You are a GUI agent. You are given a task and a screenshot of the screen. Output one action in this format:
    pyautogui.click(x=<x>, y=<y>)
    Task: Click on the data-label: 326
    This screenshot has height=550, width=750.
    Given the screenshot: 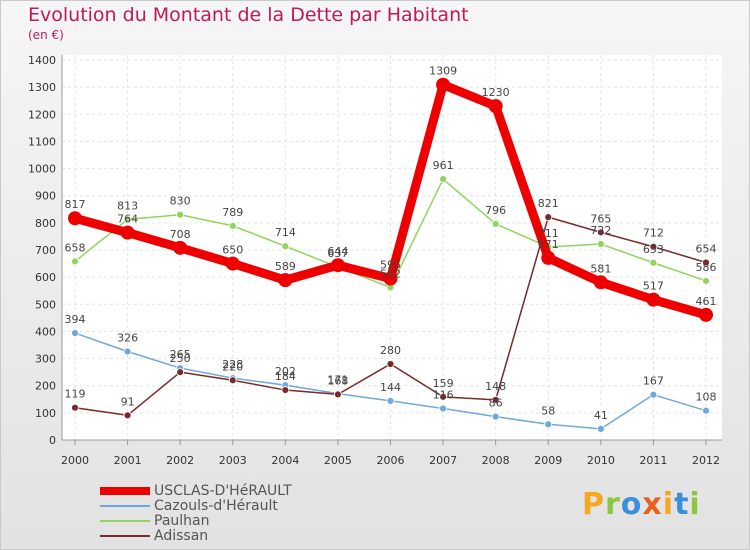 What is the action you would take?
    pyautogui.click(x=127, y=338)
    